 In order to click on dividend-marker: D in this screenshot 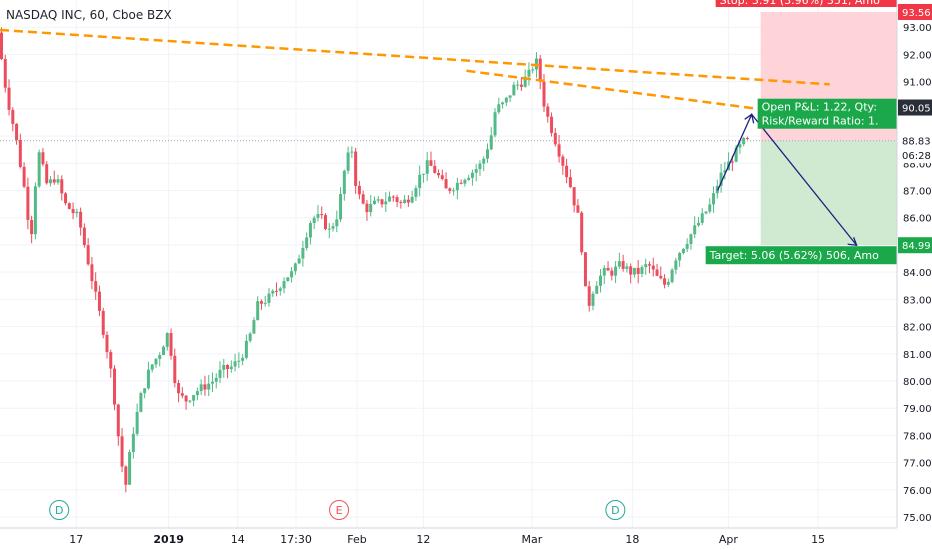, I will do `click(615, 510)`.